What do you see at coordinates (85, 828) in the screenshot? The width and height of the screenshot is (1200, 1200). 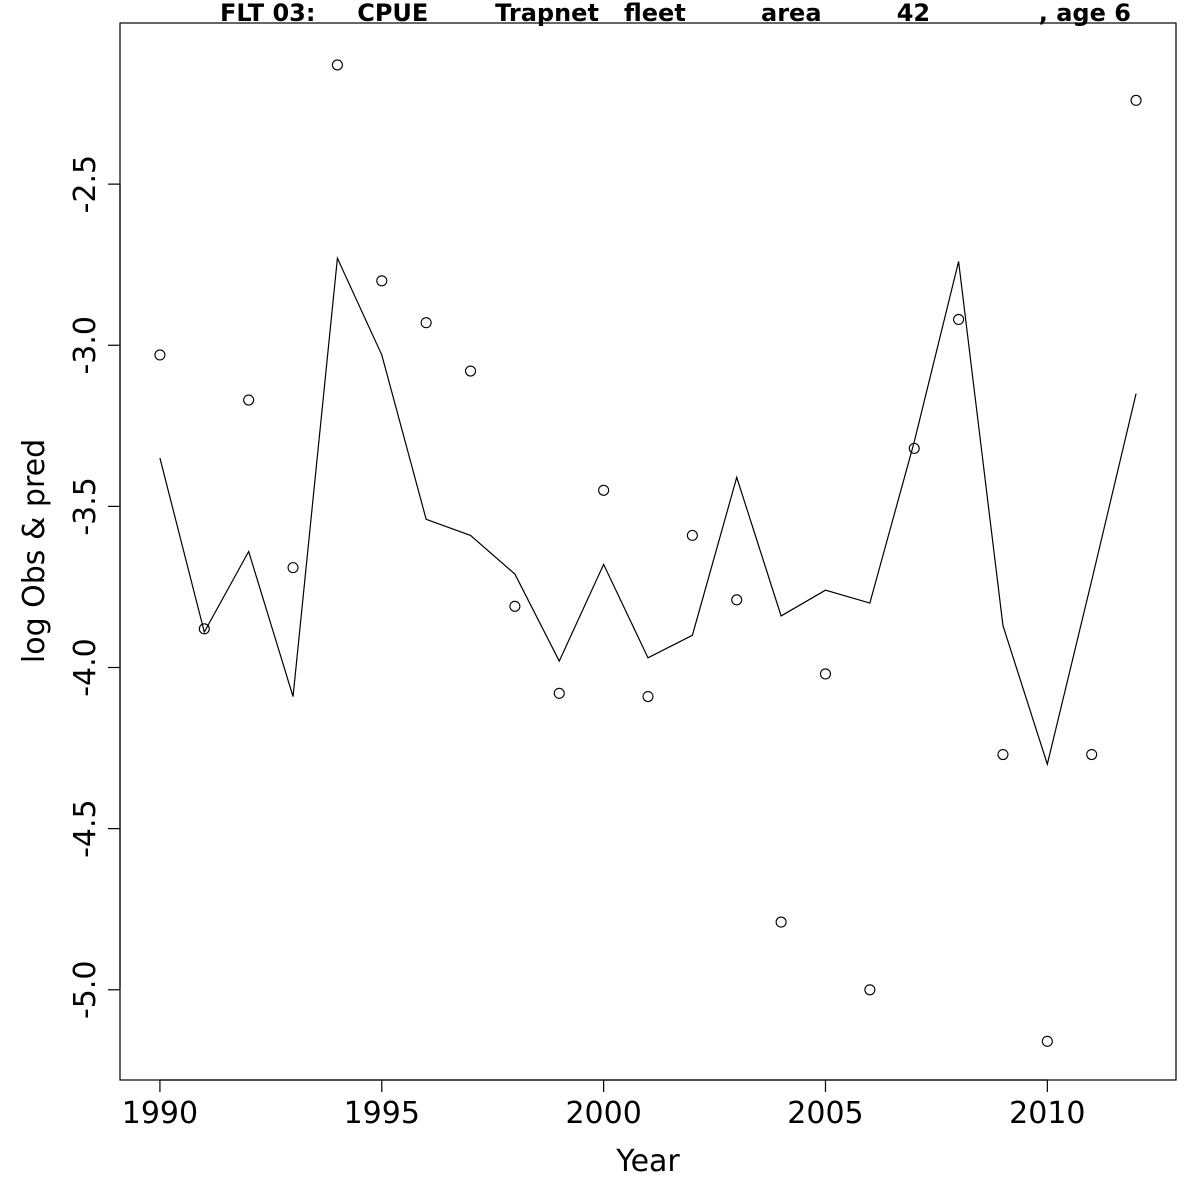 I see `y-tick-label: -4.5` at bounding box center [85, 828].